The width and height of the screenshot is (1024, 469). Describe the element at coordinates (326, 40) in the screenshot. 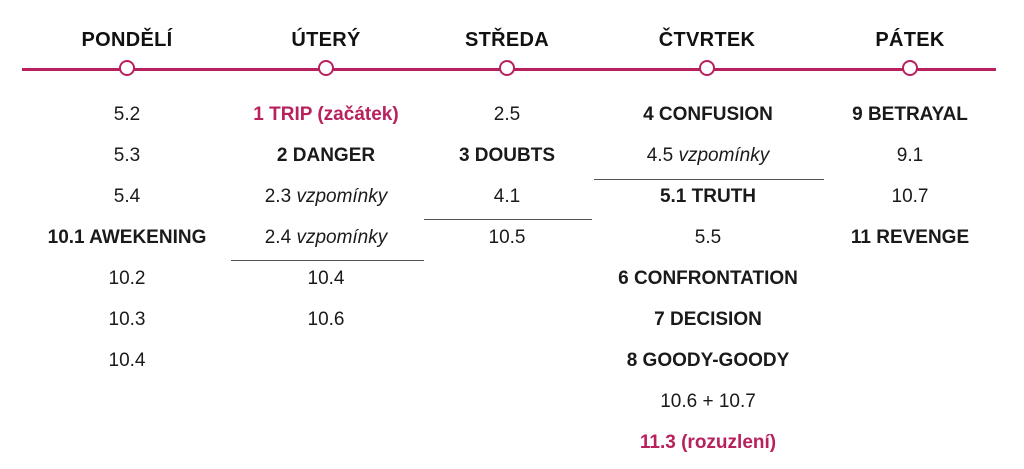

I see `day-header-utery: ÚTERÝ` at that location.